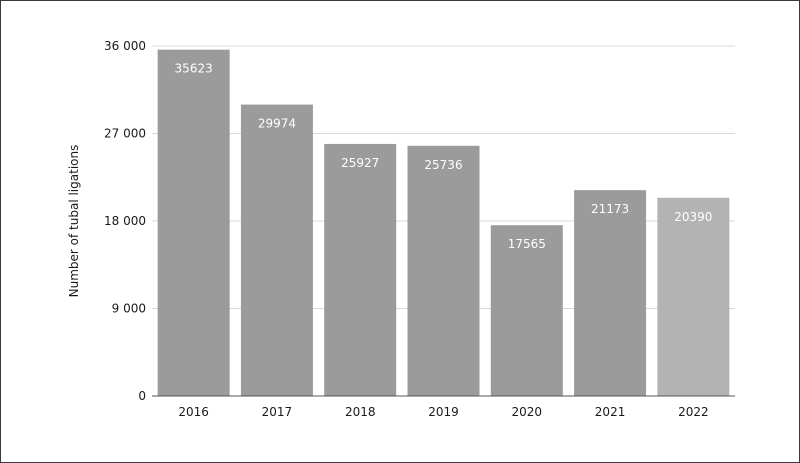  What do you see at coordinates (125, 134) in the screenshot?
I see `y-tick-label: 27 000` at bounding box center [125, 134].